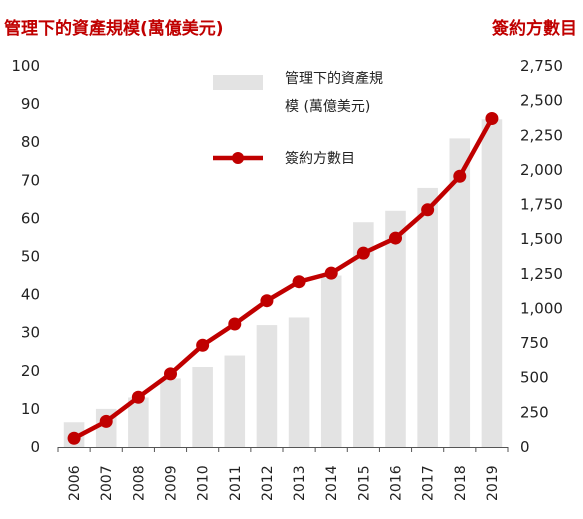 The width and height of the screenshot is (583, 519). What do you see at coordinates (493, 483) in the screenshot?
I see `x-tick-label: 2019` at bounding box center [493, 483].